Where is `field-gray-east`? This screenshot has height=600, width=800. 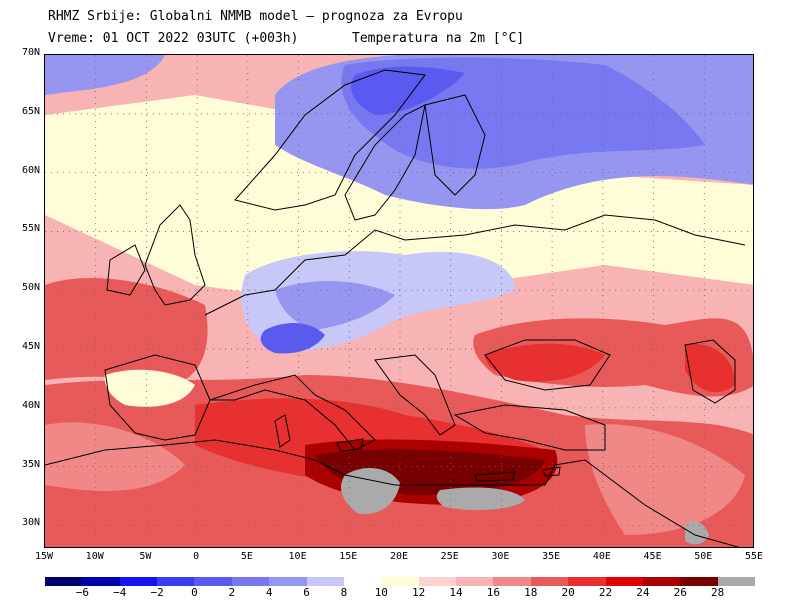 field-gray-east is located at coordinates (480, 499).